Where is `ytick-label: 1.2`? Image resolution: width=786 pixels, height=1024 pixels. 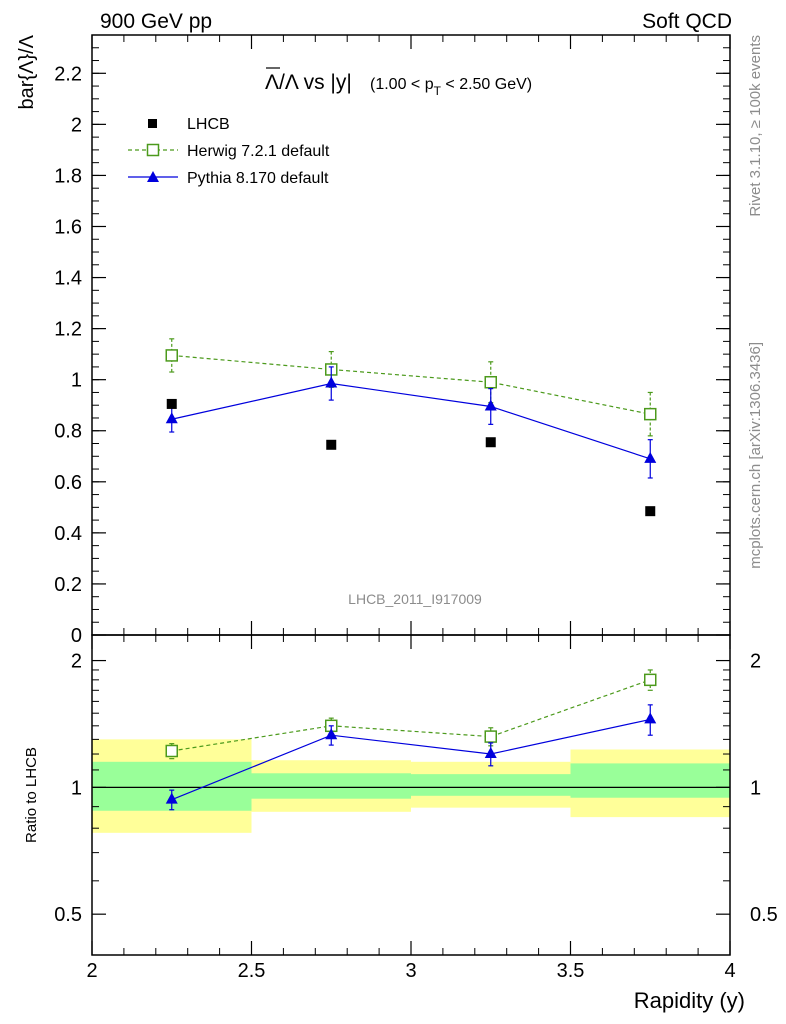
ytick-label: 1.2 is located at coordinates (68, 330).